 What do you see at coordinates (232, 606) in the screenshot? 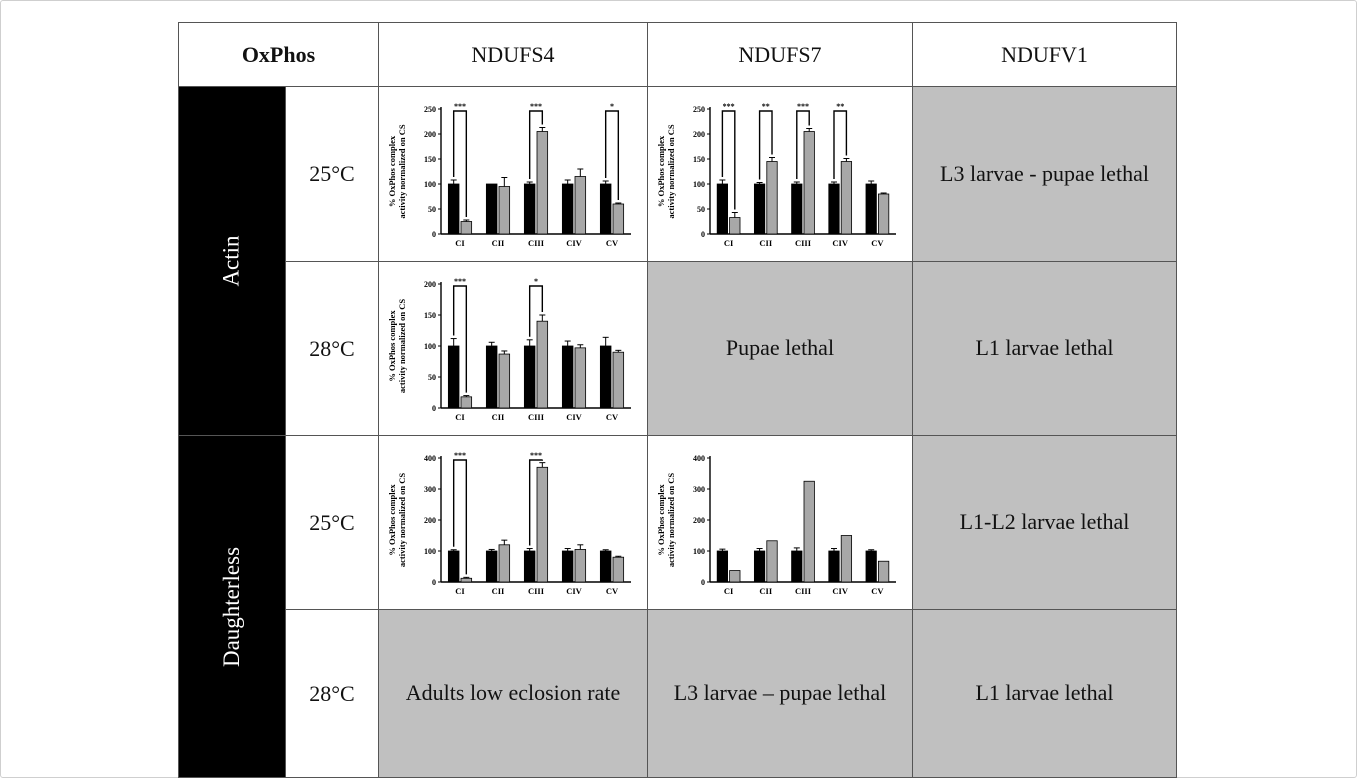
I see `group-daughterless: Daughterless` at bounding box center [232, 606].